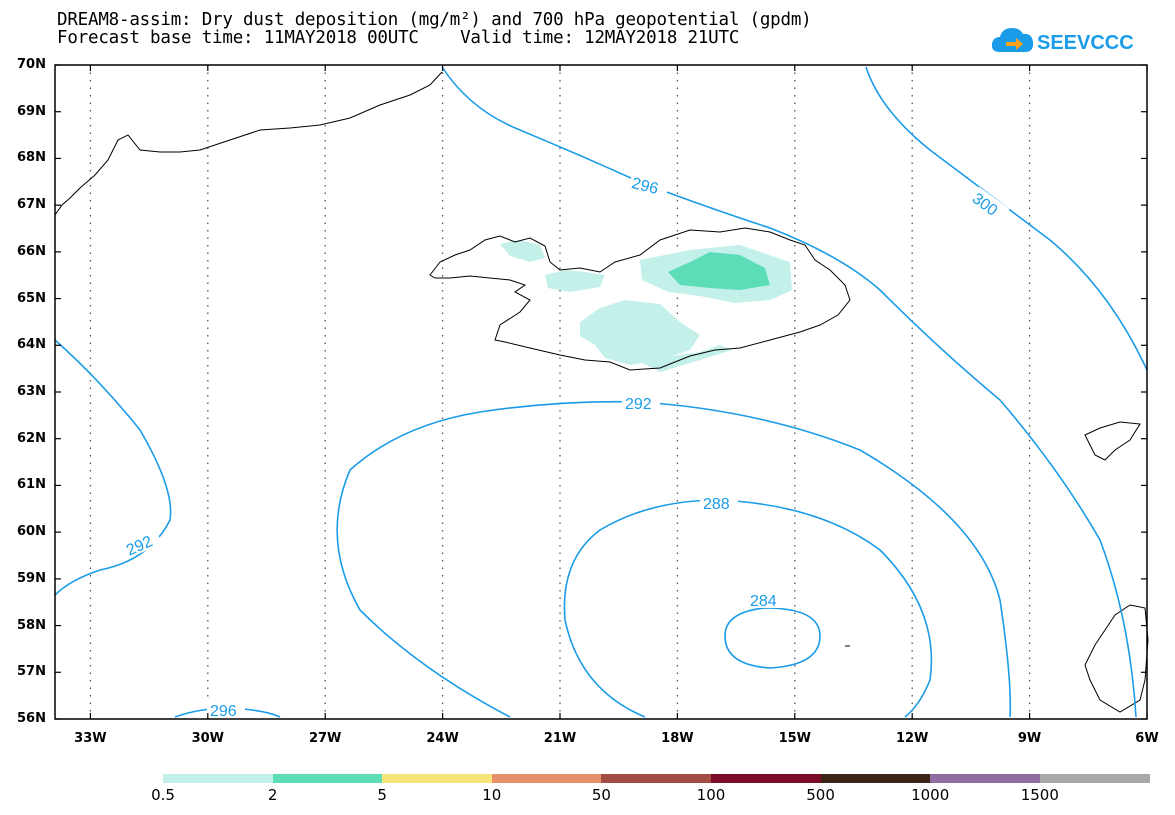  What do you see at coordinates (638, 404) in the screenshot?
I see `contour-label-292: 292` at bounding box center [638, 404].